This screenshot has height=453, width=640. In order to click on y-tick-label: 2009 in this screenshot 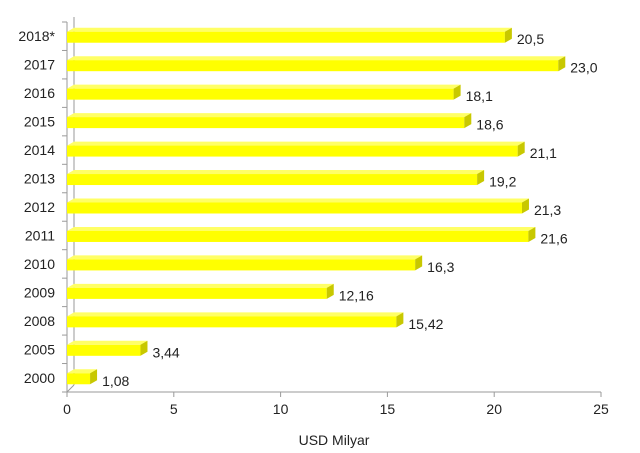, I will do `click(39, 292)`.